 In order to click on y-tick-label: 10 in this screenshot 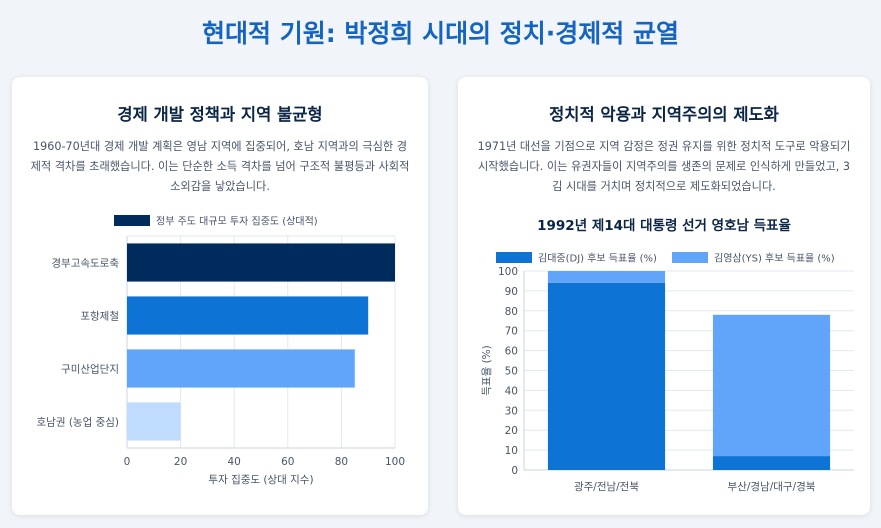, I will do `click(511, 451)`.